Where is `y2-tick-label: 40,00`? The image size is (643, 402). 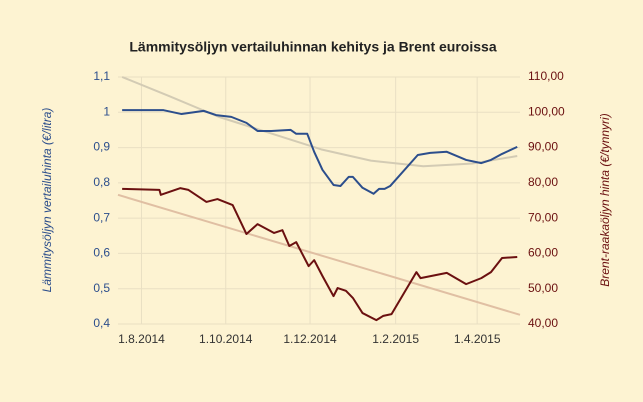 y2-tick-label: 40,00 is located at coordinates (543, 323).